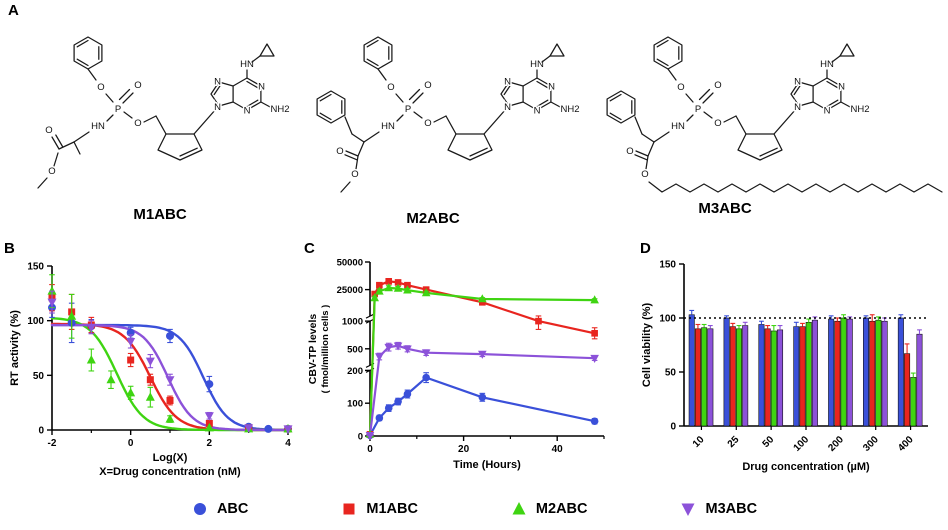 The width and height of the screenshot is (948, 530). I want to click on svg-text: Cell viability (%), so click(647, 344).